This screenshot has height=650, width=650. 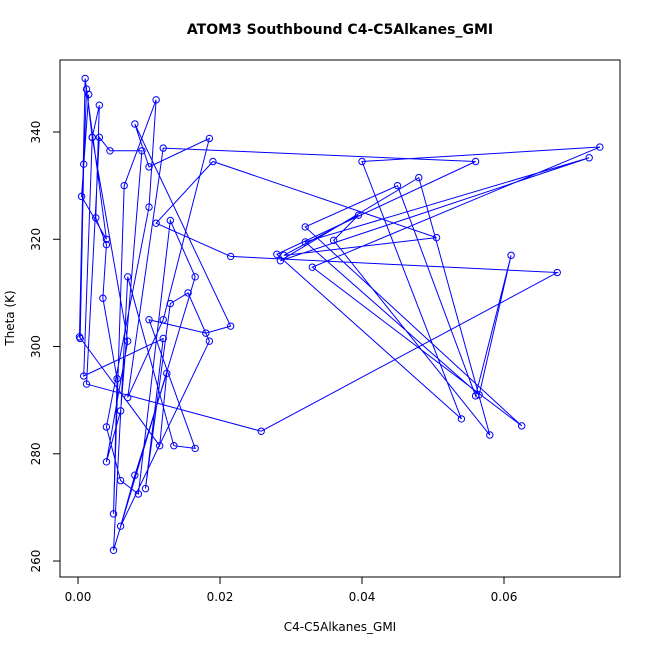 What do you see at coordinates (220, 597) in the screenshot?
I see `x-tick-label: 0.02` at bounding box center [220, 597].